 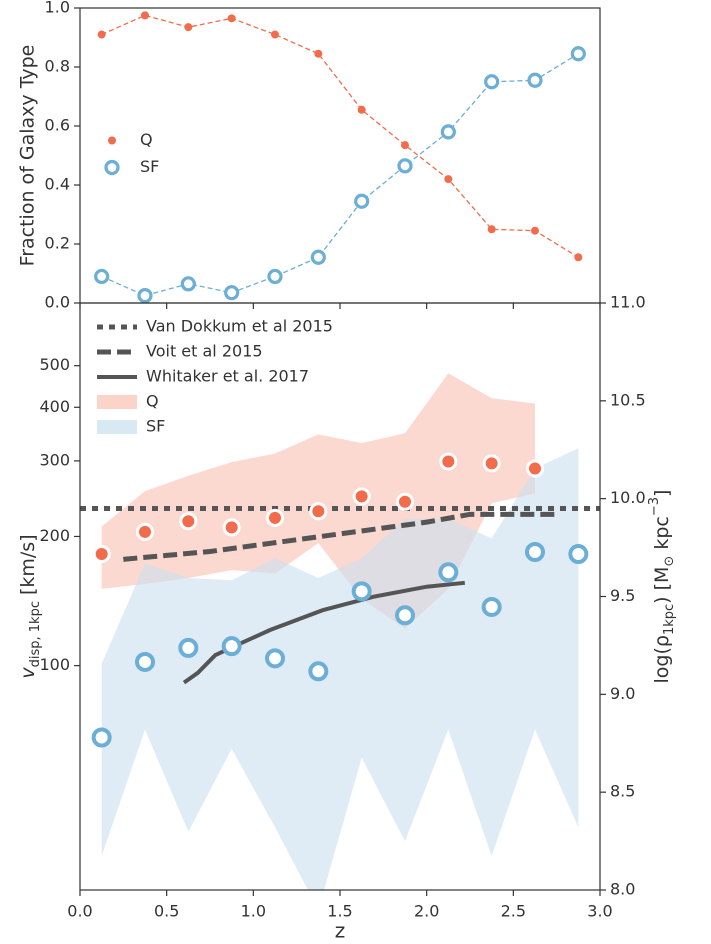 I want to click on y-axis-label: Fraction of Galaxy Type, so click(x=28, y=156).